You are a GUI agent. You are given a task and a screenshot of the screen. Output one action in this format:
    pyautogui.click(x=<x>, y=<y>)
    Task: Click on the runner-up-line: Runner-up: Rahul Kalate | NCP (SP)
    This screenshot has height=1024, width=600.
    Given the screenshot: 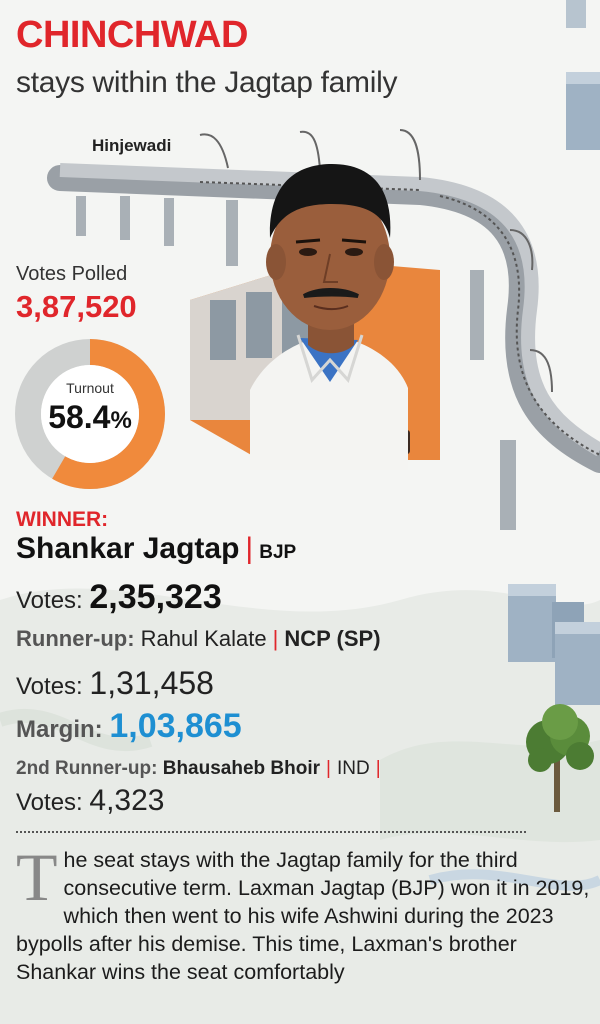 What is the action you would take?
    pyautogui.click(x=198, y=639)
    